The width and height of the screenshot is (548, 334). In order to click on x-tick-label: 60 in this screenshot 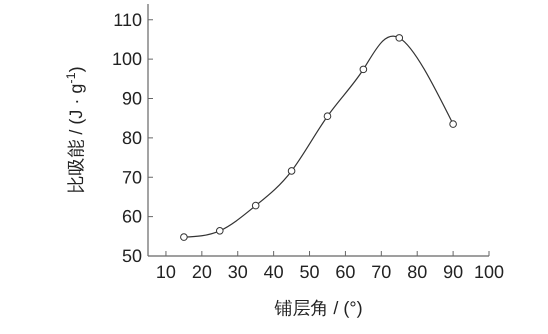, I will do `click(345, 272)`.